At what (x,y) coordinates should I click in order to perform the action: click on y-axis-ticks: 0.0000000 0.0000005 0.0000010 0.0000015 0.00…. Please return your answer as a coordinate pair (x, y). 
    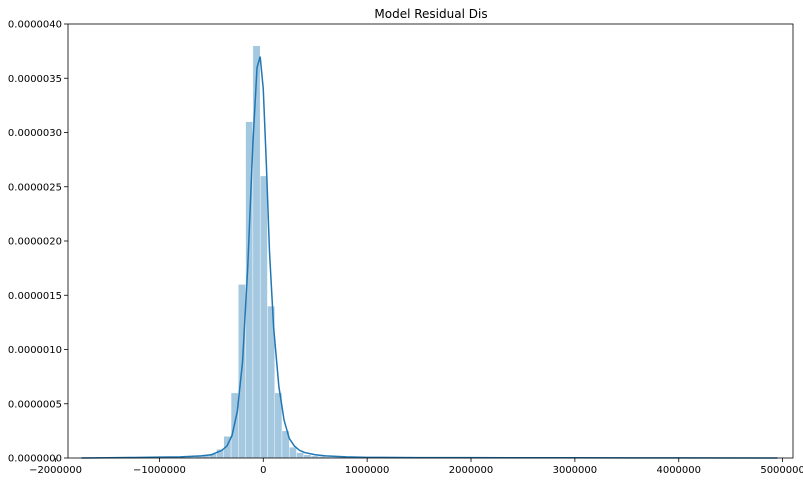
    Looking at the image, I should click on (38, 242).